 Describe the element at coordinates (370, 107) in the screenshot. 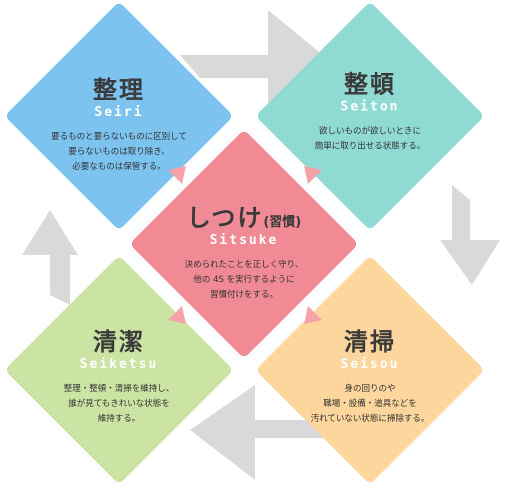

I see `seiton-roman: Seiton` at that location.